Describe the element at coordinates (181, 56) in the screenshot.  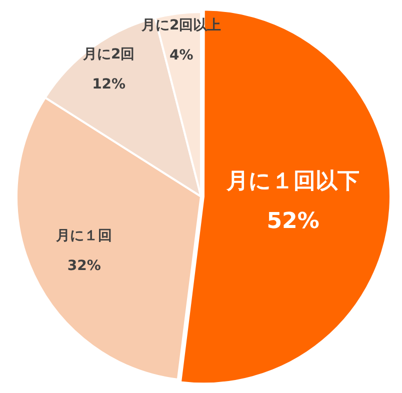
I see `data-label: 4%` at that location.